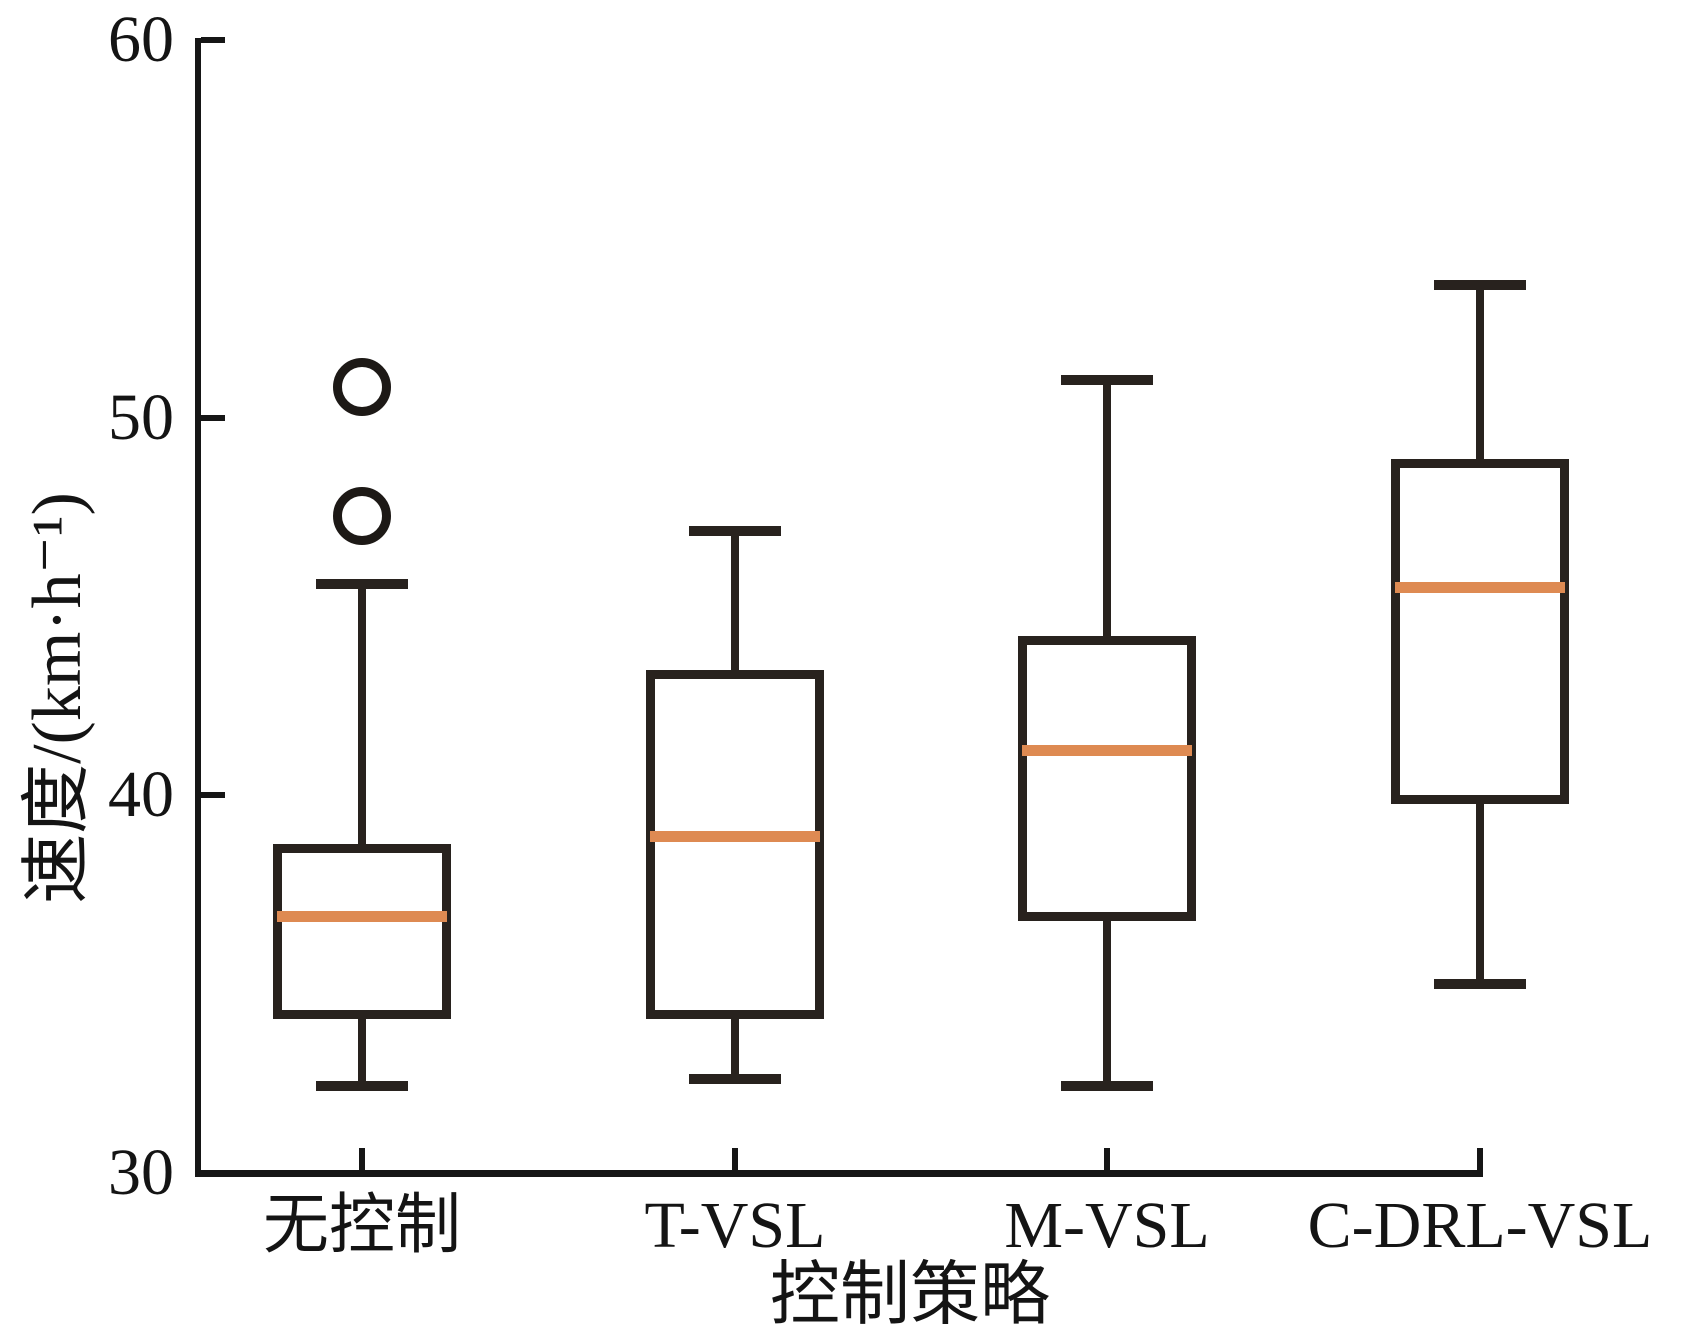  I want to click on y-tick-label: 50, so click(141, 417).